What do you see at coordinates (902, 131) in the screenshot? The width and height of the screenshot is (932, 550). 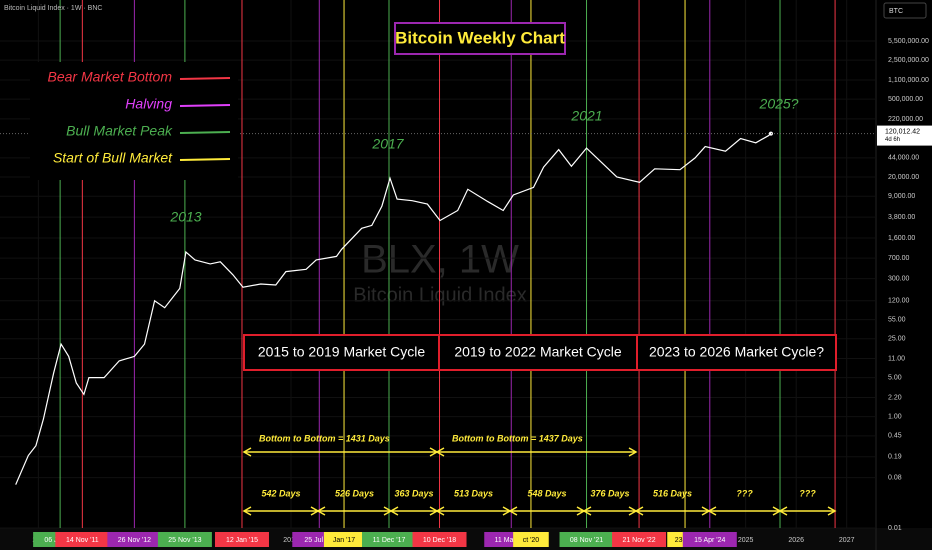 I see `last-price-label: 120,012.42` at bounding box center [902, 131].